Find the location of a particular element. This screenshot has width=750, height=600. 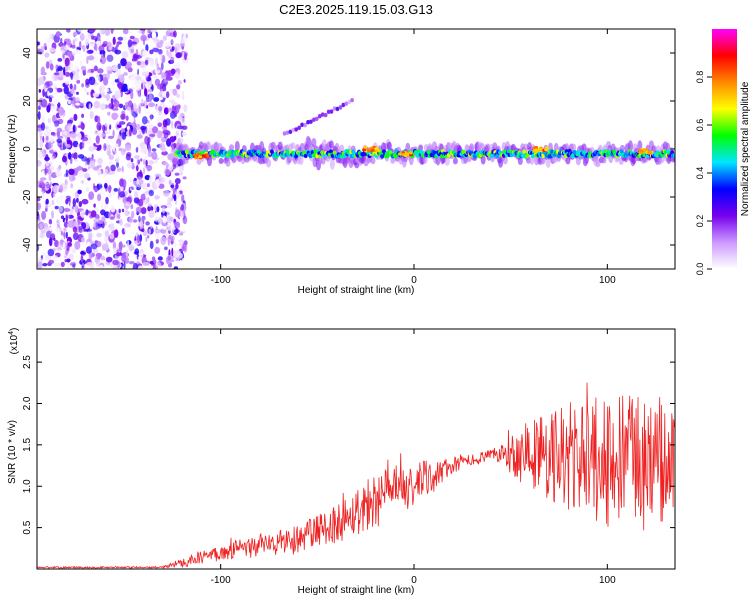

x-tick-label: -100 is located at coordinates (221, 580).